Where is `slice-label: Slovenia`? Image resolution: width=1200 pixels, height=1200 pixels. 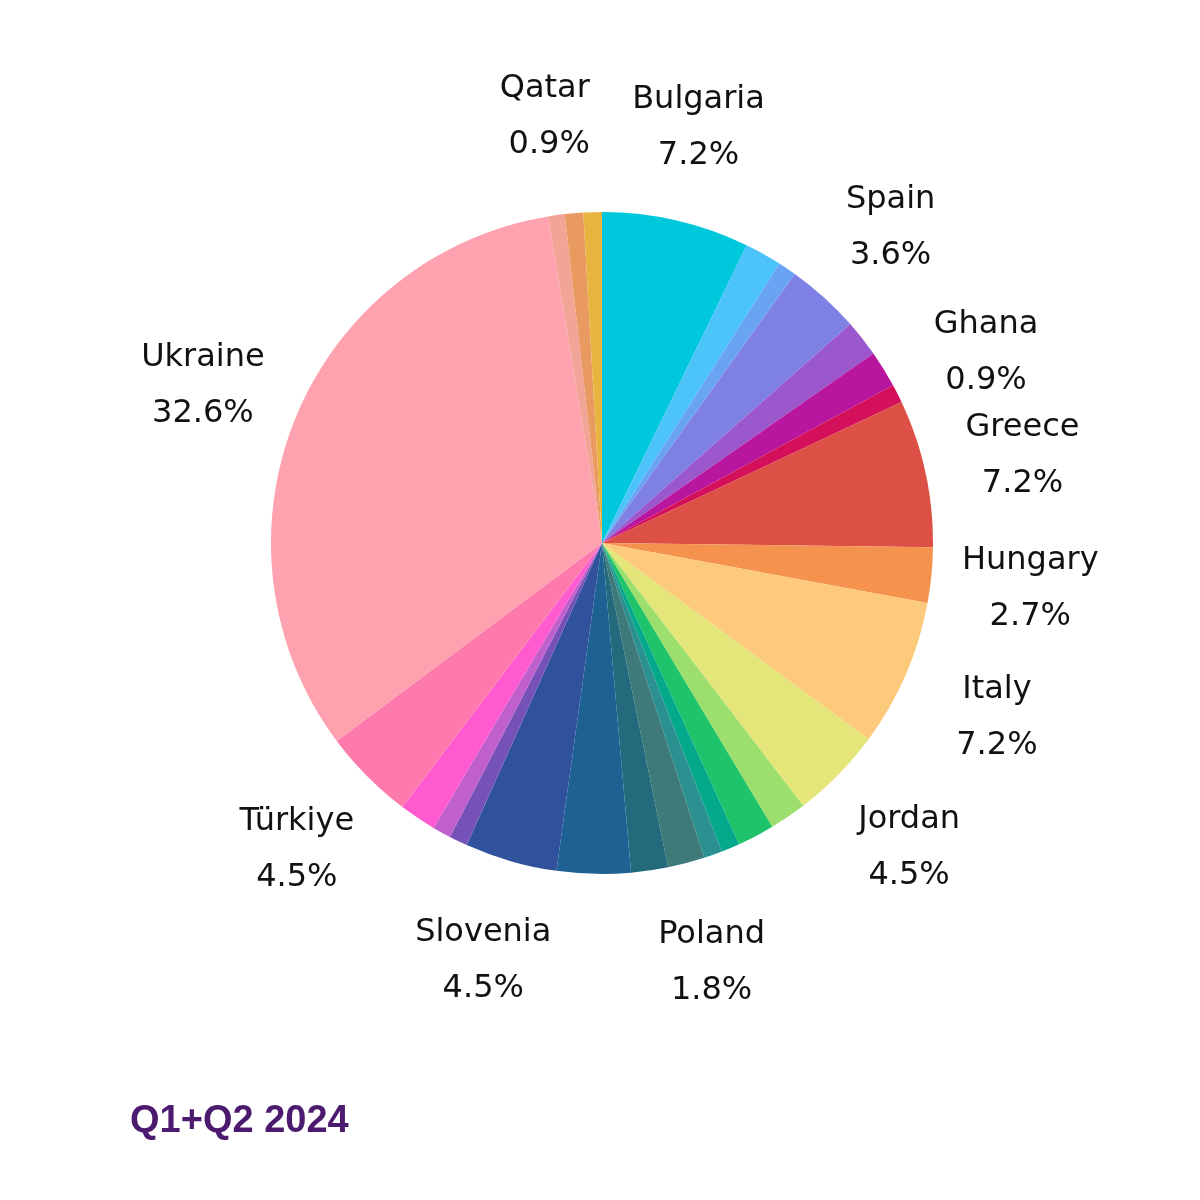
slice-label: Slovenia is located at coordinates (483, 929).